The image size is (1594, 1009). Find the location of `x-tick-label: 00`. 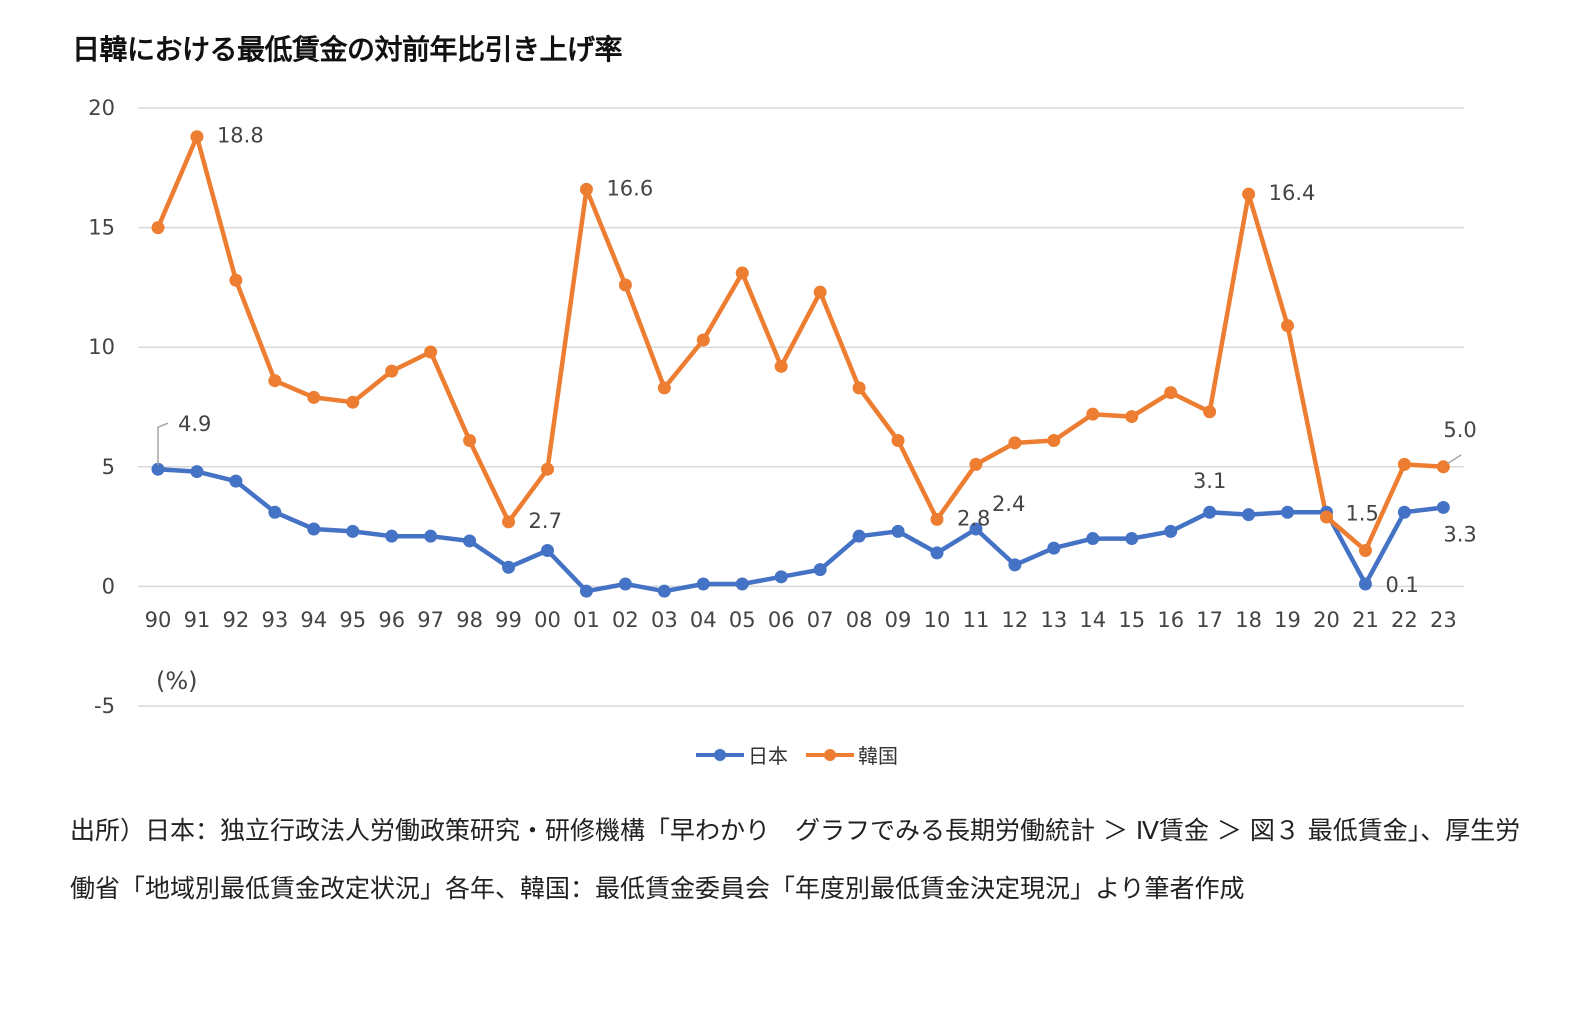

x-tick-label: 00 is located at coordinates (547, 620).